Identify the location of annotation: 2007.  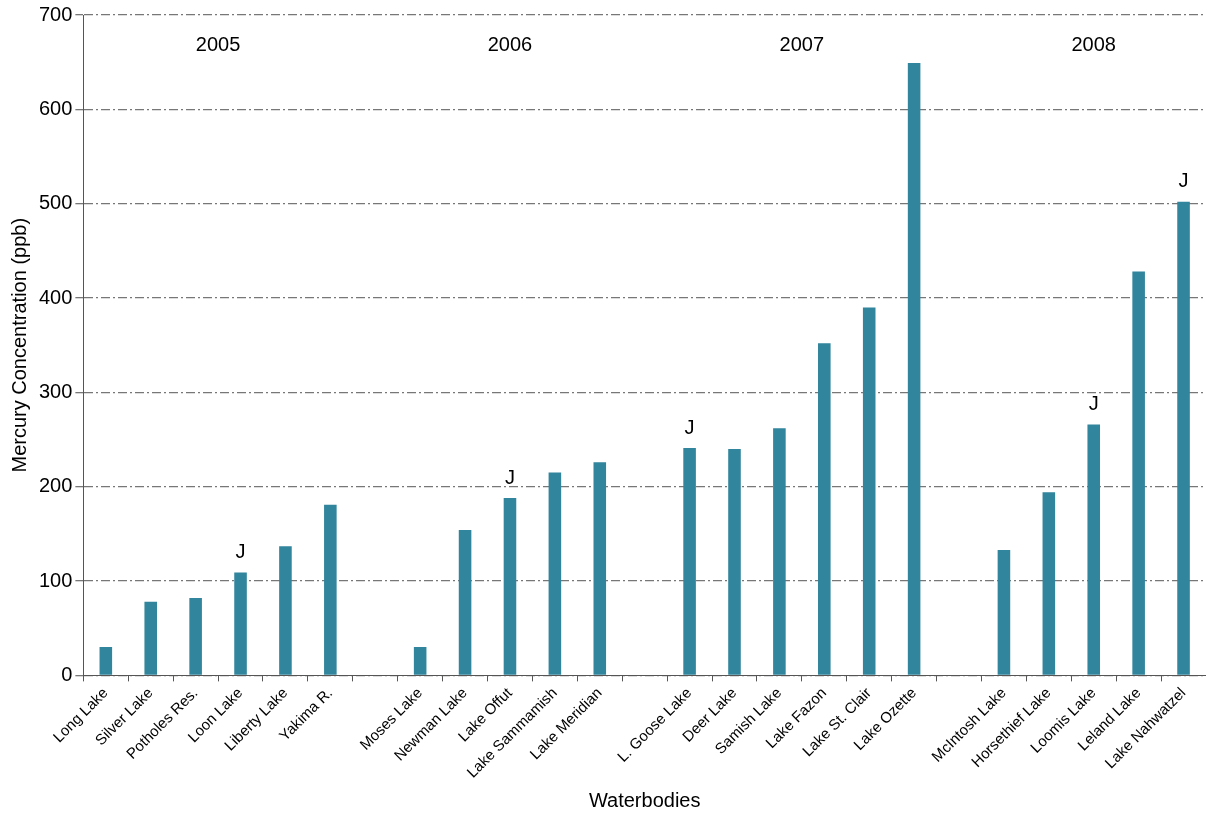
(802, 43).